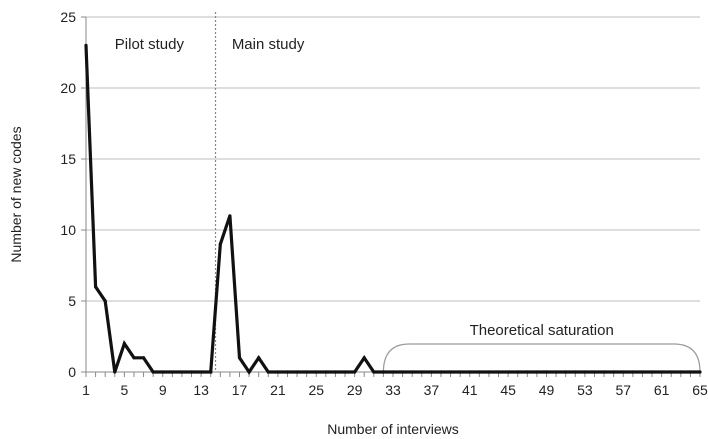 This screenshot has width=708, height=439. What do you see at coordinates (150, 44) in the screenshot?
I see `pilot-study-label: Pilot study` at bounding box center [150, 44].